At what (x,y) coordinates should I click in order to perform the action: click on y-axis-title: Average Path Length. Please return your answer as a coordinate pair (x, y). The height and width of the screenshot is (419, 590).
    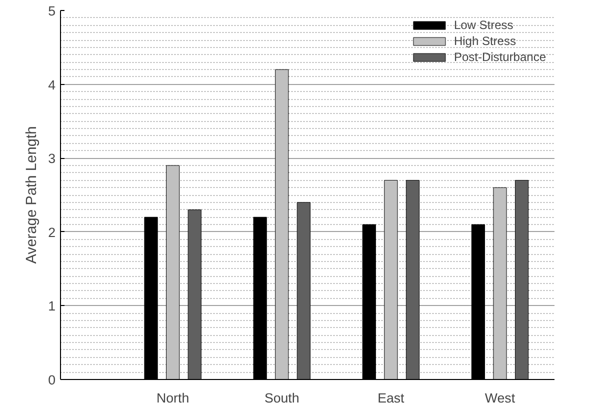
    Looking at the image, I should click on (32, 195).